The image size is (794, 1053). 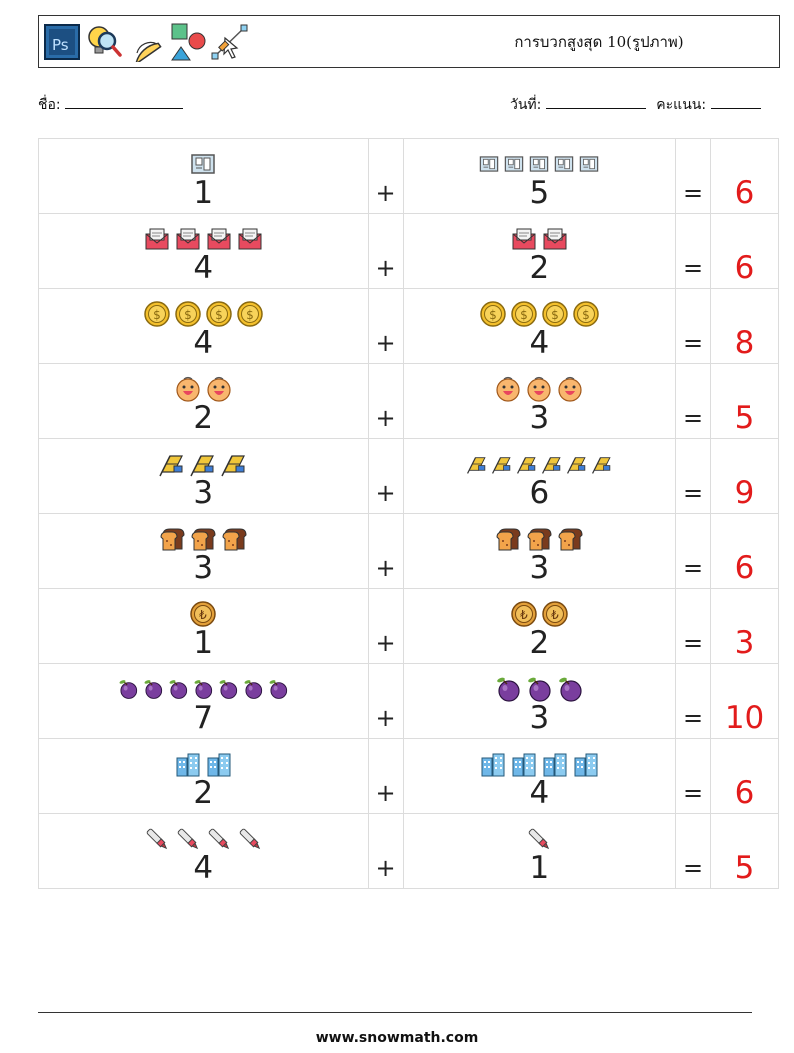 I want to click on date-blank-line, so click(x=595, y=102).